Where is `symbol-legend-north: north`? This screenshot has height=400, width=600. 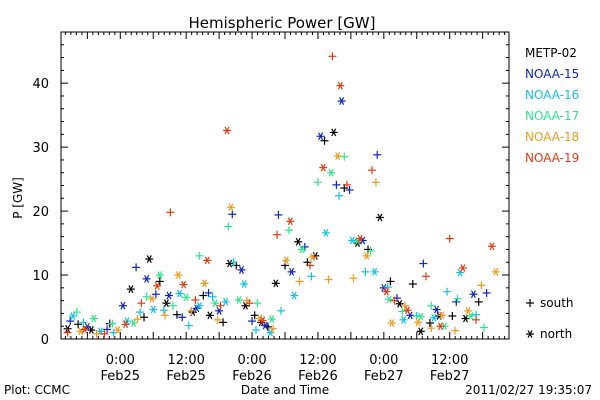 symbol-legend-north: north is located at coordinates (549, 334).